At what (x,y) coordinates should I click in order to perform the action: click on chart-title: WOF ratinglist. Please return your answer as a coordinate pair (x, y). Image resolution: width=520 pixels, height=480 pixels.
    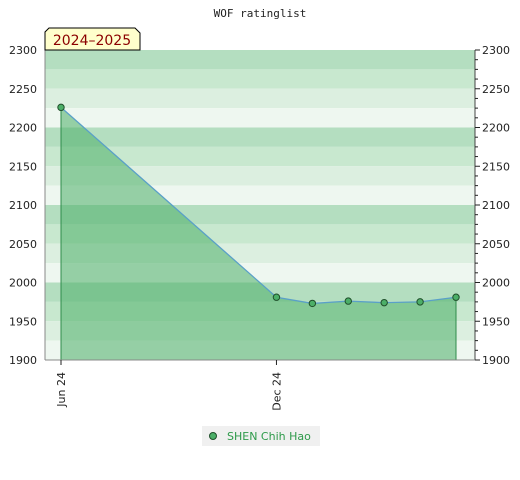
    Looking at the image, I should click on (260, 13).